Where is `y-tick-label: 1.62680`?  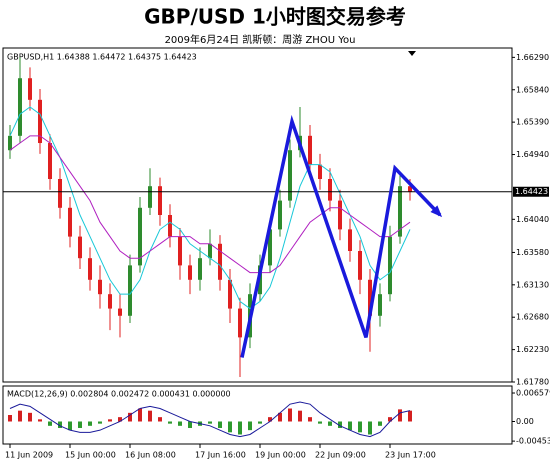
y-tick-label: 1.62680 is located at coordinates (532, 317).